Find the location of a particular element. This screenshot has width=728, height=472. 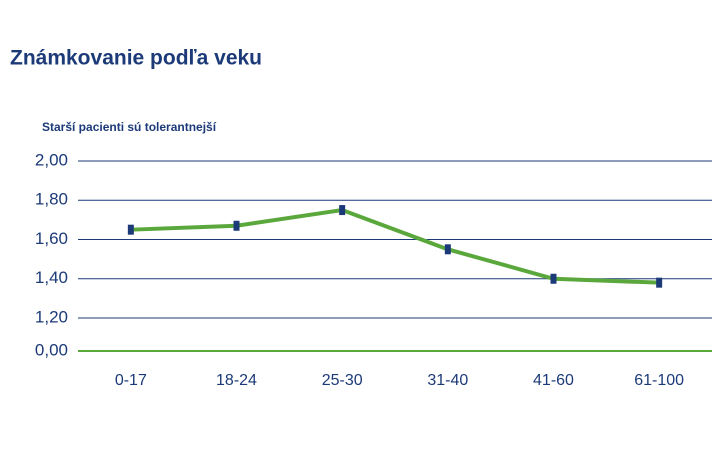

y-tick-label: 2,00 is located at coordinates (51, 159).